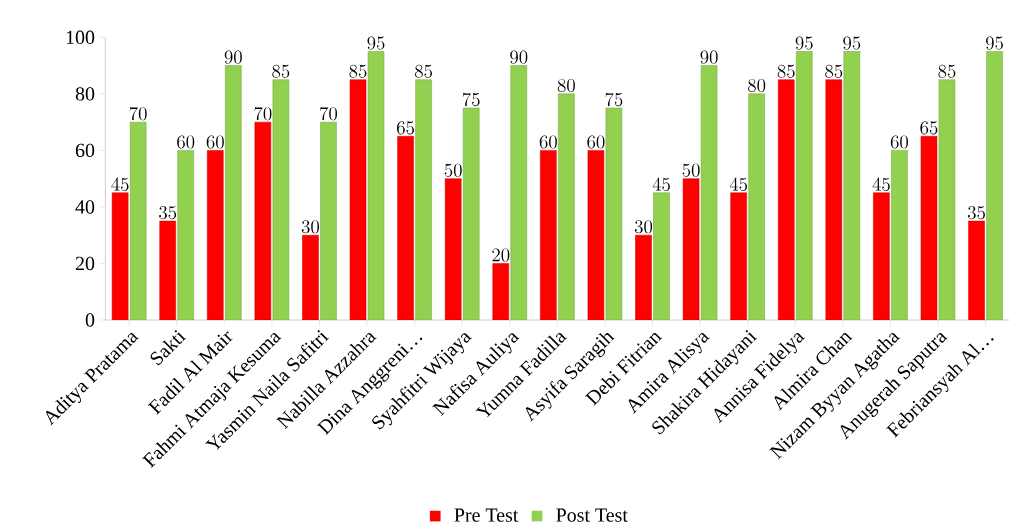 This screenshot has width=1014, height=524. I want to click on legend-label: Pre Test, so click(486, 515).